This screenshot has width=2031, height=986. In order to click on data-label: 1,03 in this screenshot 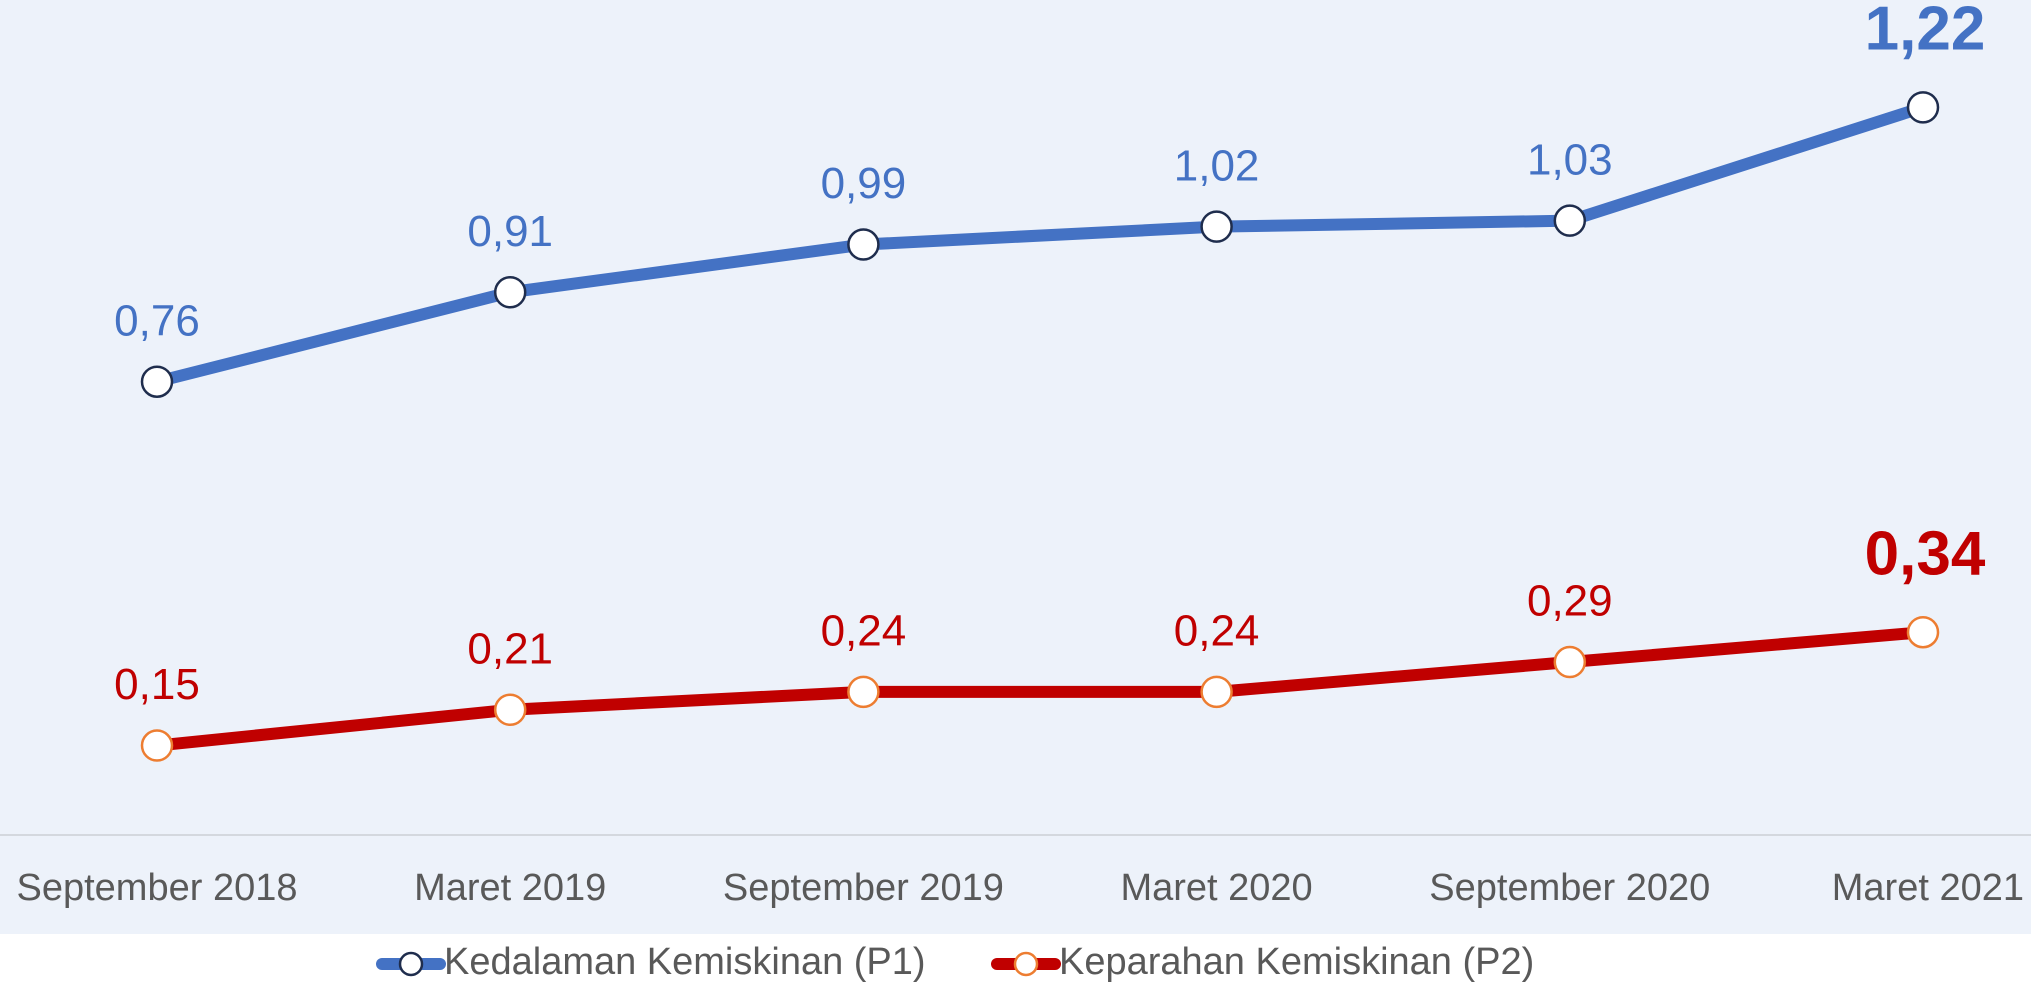, I will do `click(1570, 159)`.